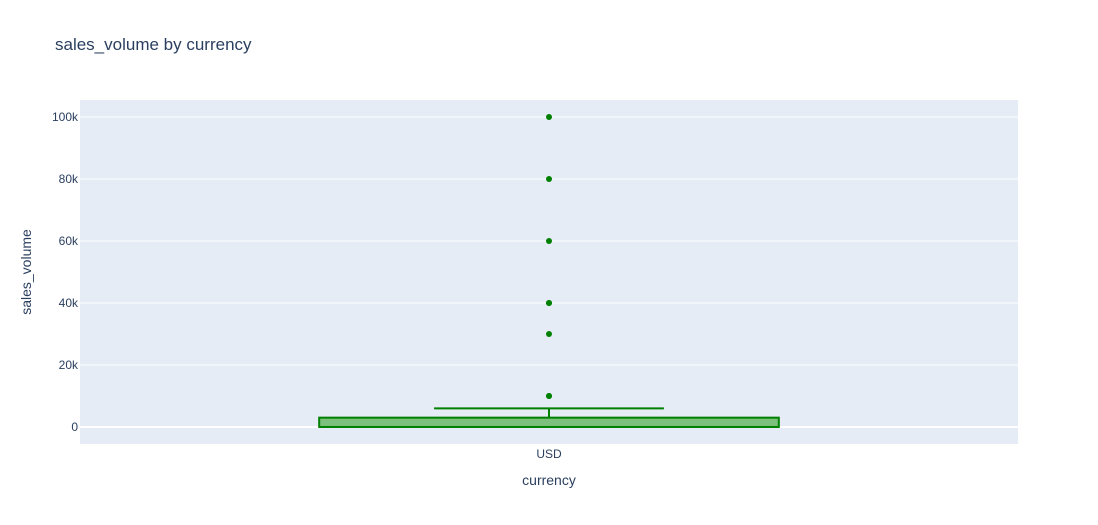  I want to click on y-tick-label: 100k, so click(65, 117).